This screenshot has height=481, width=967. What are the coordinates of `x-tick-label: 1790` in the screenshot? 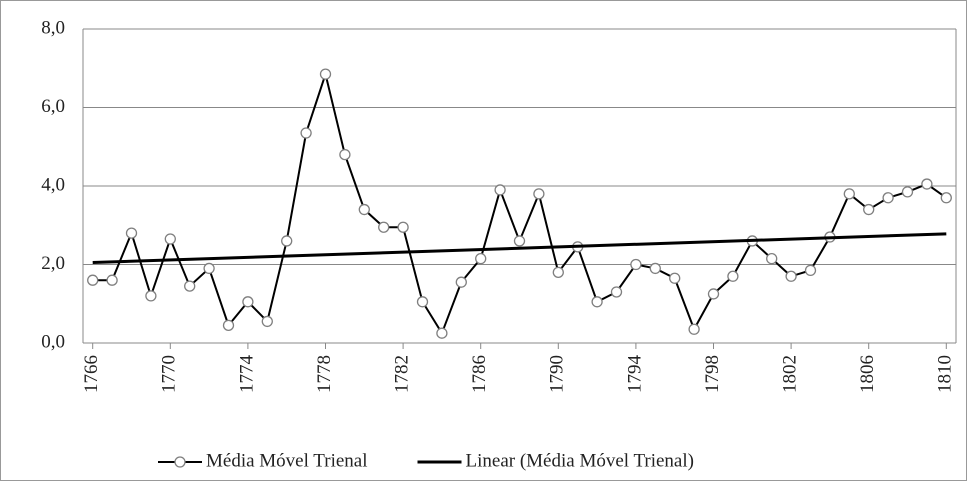 It's located at (557, 374).